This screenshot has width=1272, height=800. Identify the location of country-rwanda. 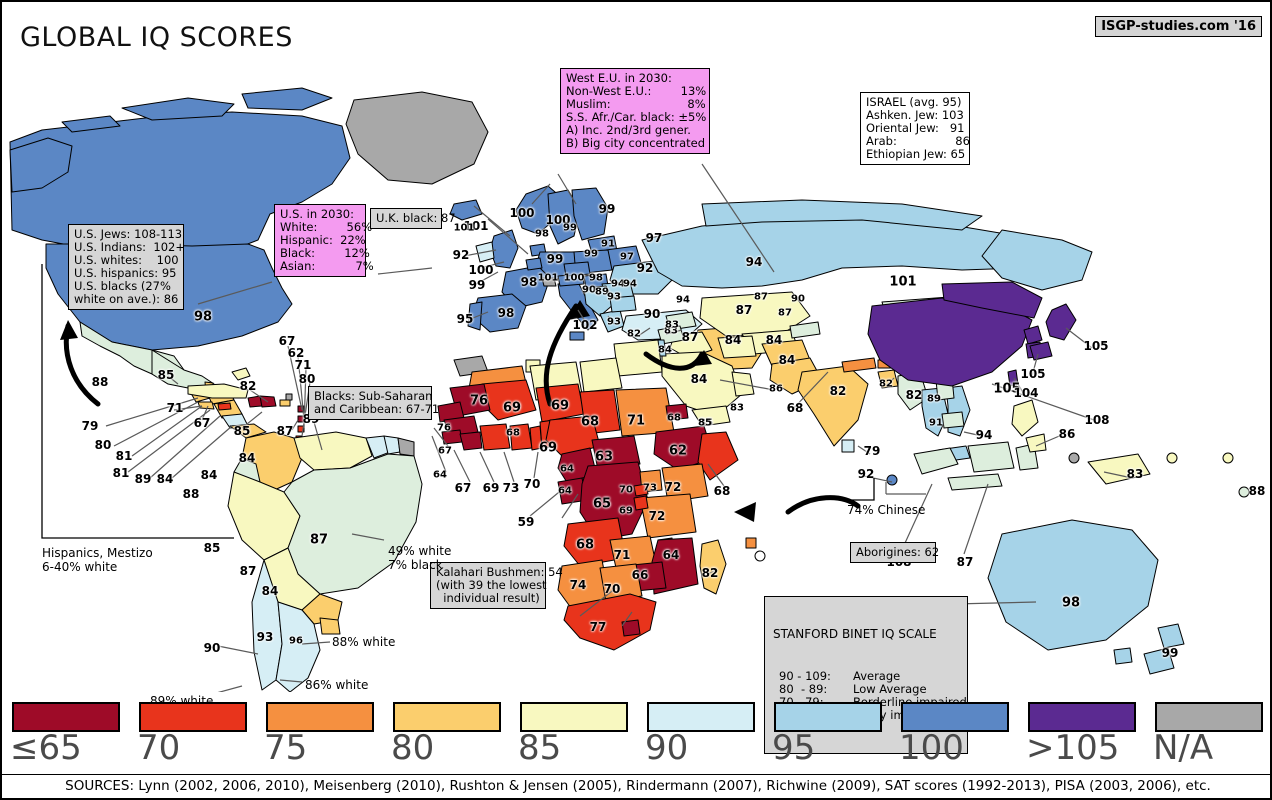
(641, 490).